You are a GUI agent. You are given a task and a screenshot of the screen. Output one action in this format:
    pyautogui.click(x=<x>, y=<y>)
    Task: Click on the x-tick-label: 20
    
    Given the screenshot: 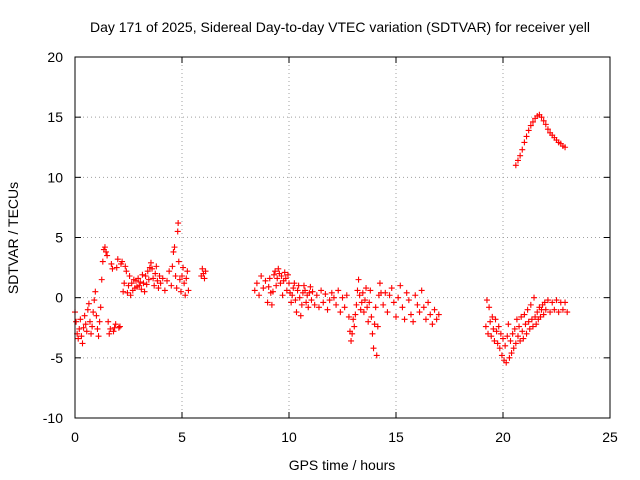 What is the action you would take?
    pyautogui.click(x=503, y=437)
    